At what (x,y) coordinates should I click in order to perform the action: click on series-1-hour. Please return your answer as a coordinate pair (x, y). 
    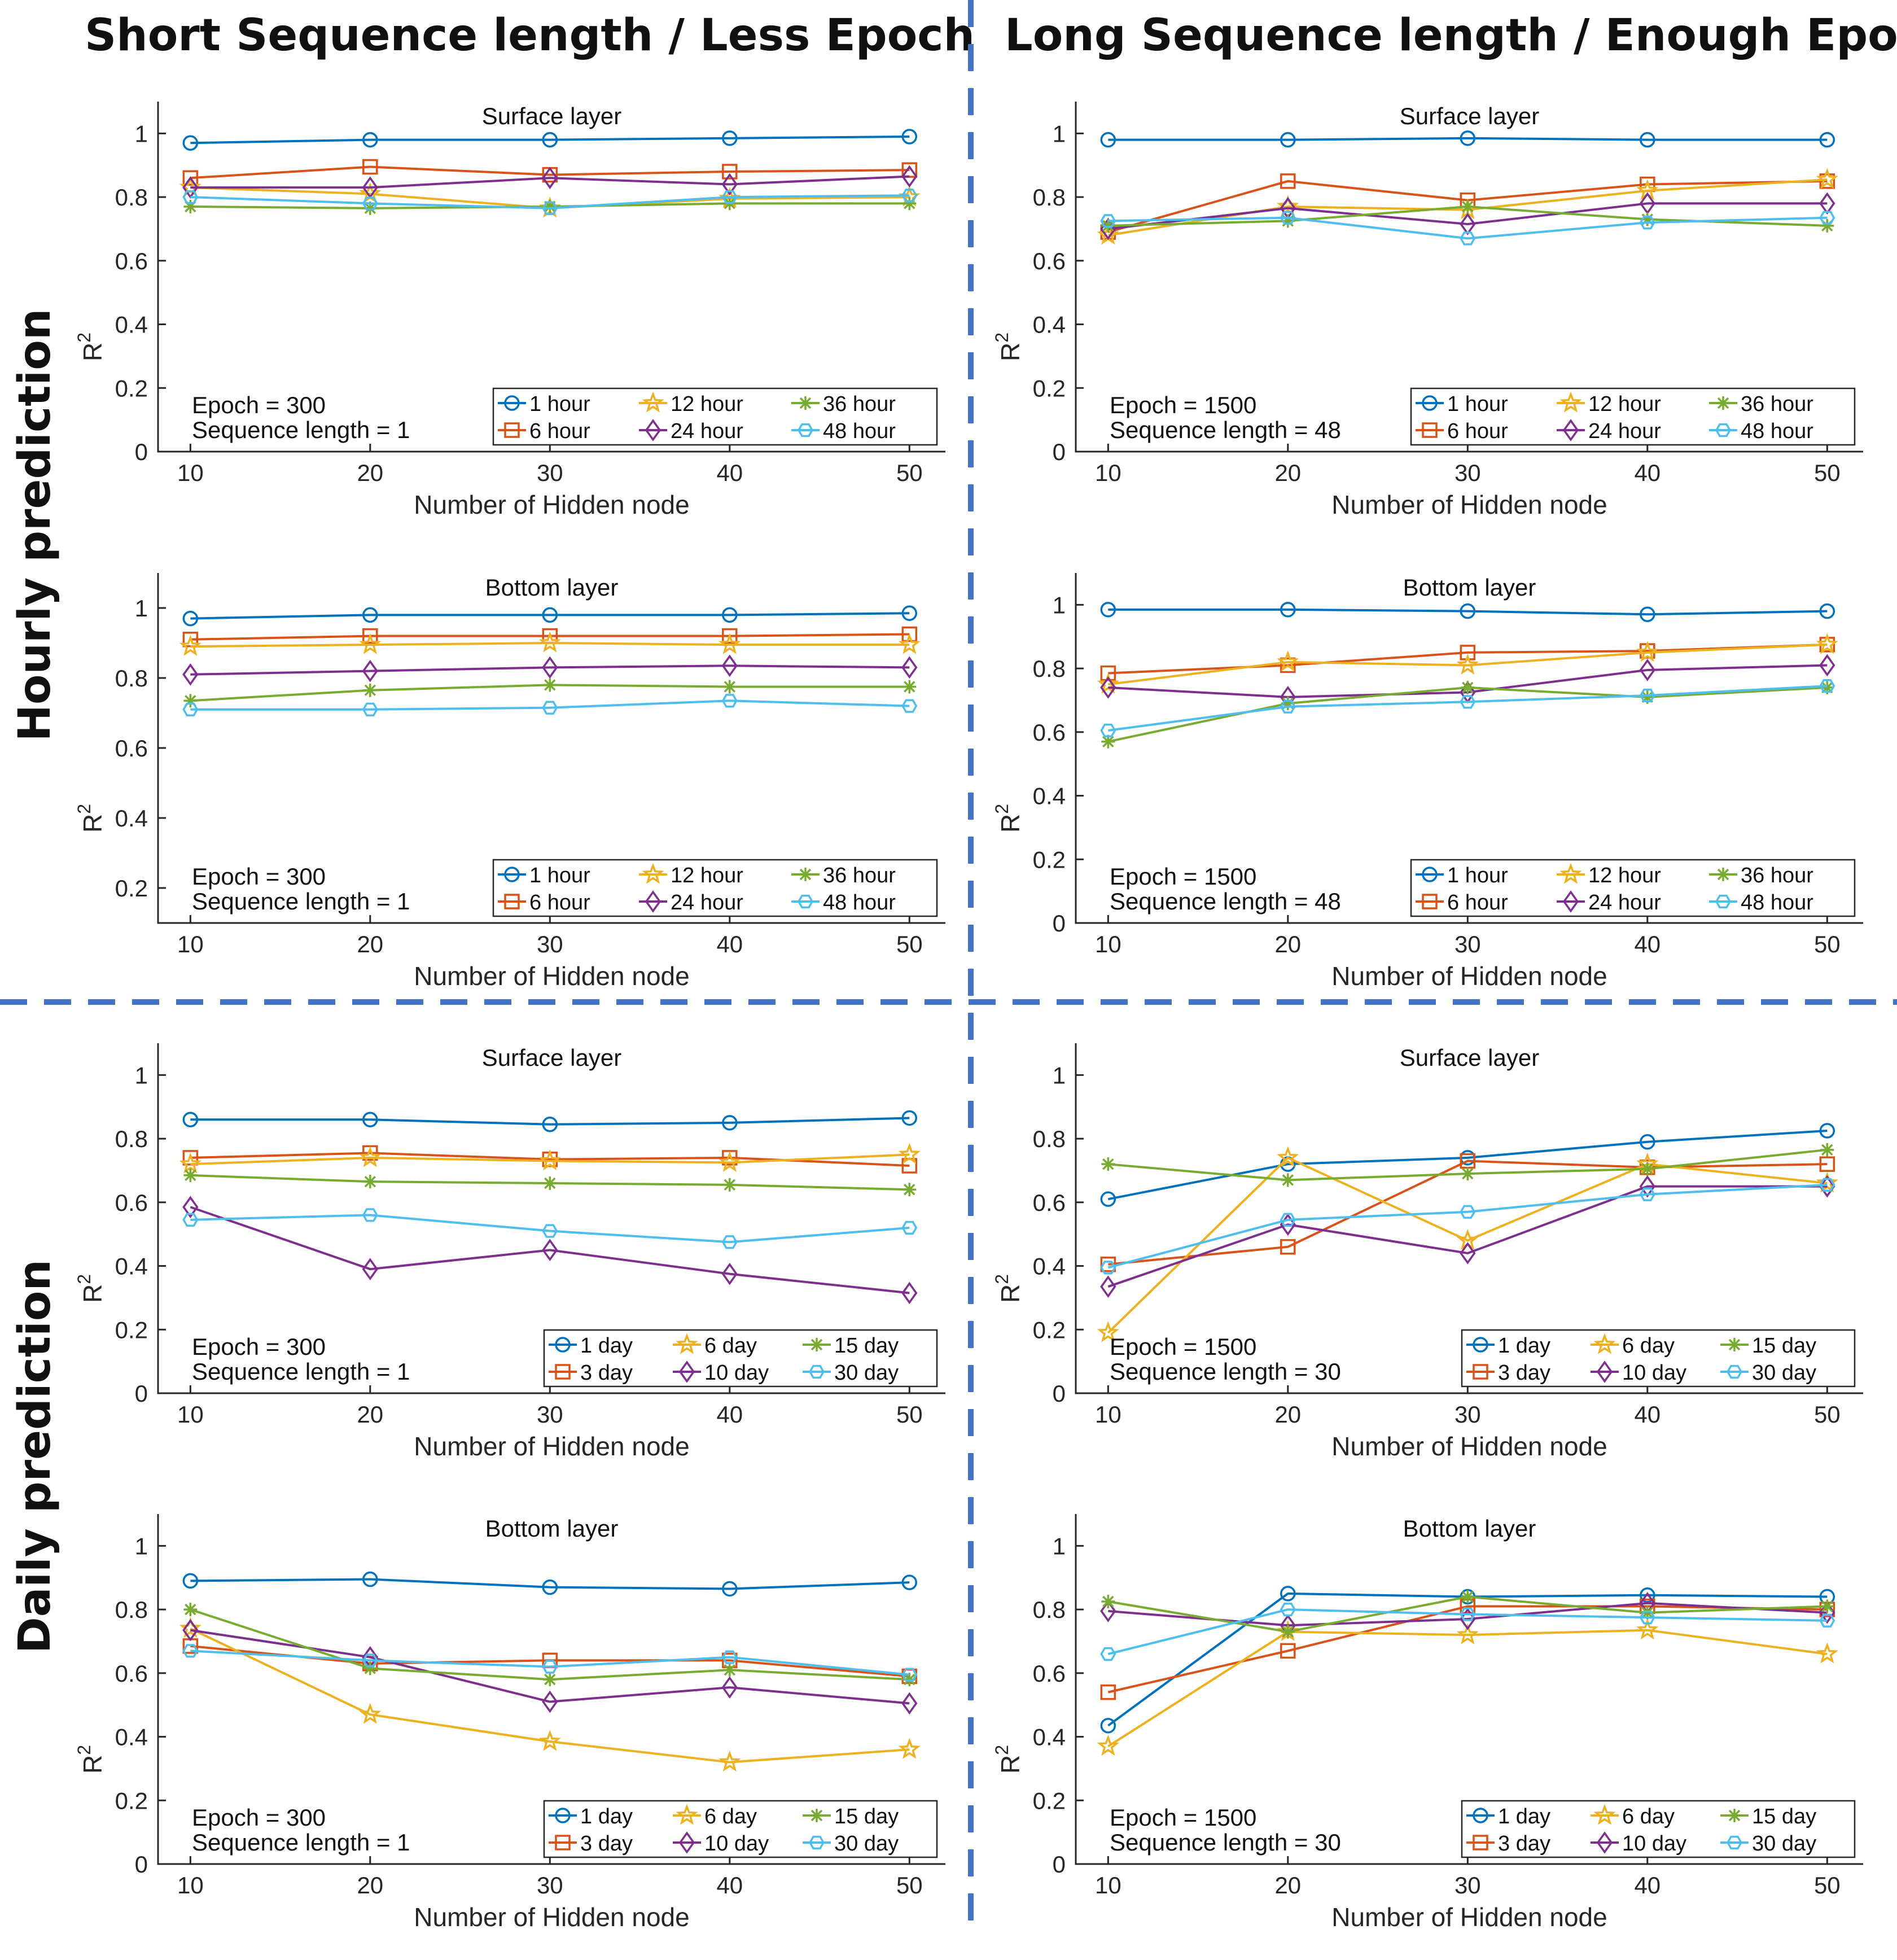
    Looking at the image, I should click on (1468, 139).